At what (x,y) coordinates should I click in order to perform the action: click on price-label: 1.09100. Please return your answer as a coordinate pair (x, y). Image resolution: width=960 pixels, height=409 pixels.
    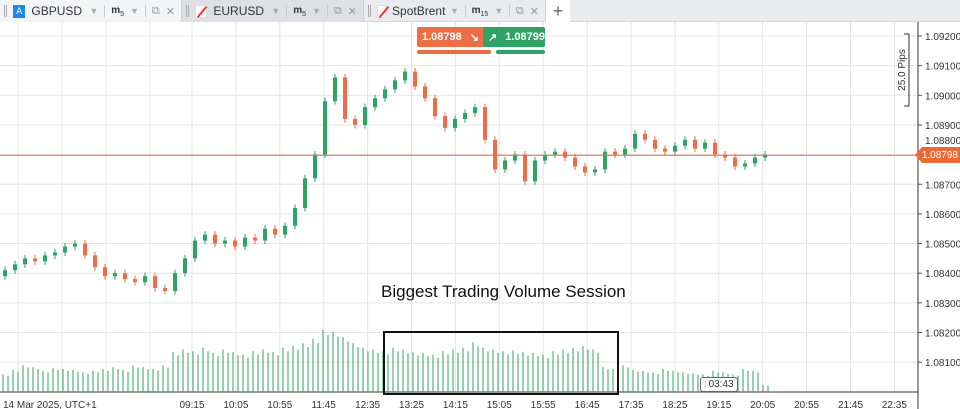
    Looking at the image, I should click on (942, 67).